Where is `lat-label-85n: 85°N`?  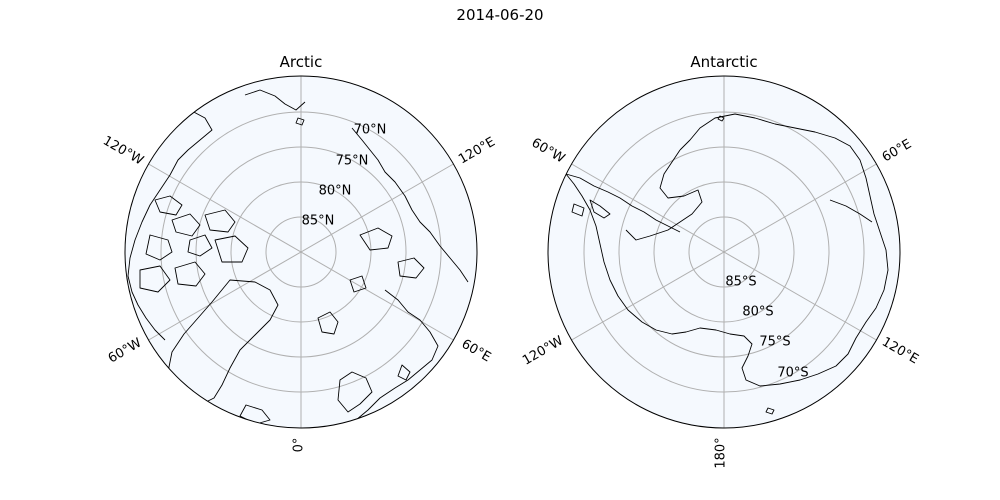
lat-label-85n: 85°N is located at coordinates (318, 221).